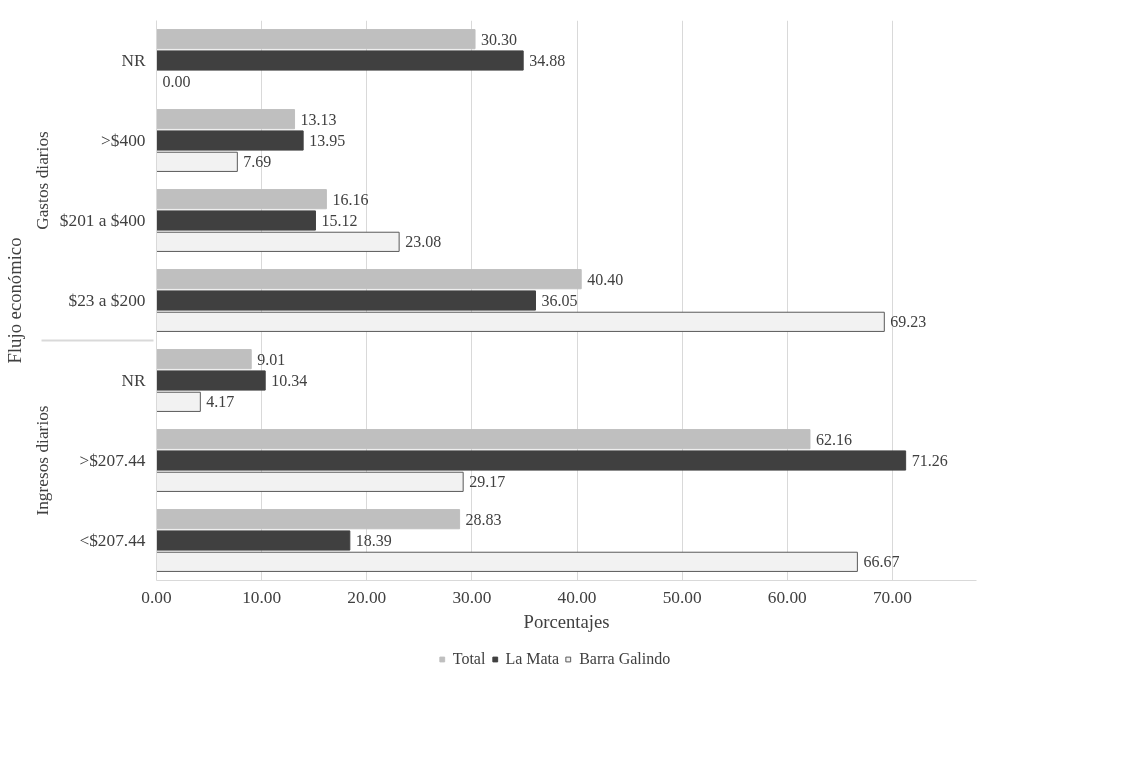  I want to click on data-label: 23.08, so click(423, 242).